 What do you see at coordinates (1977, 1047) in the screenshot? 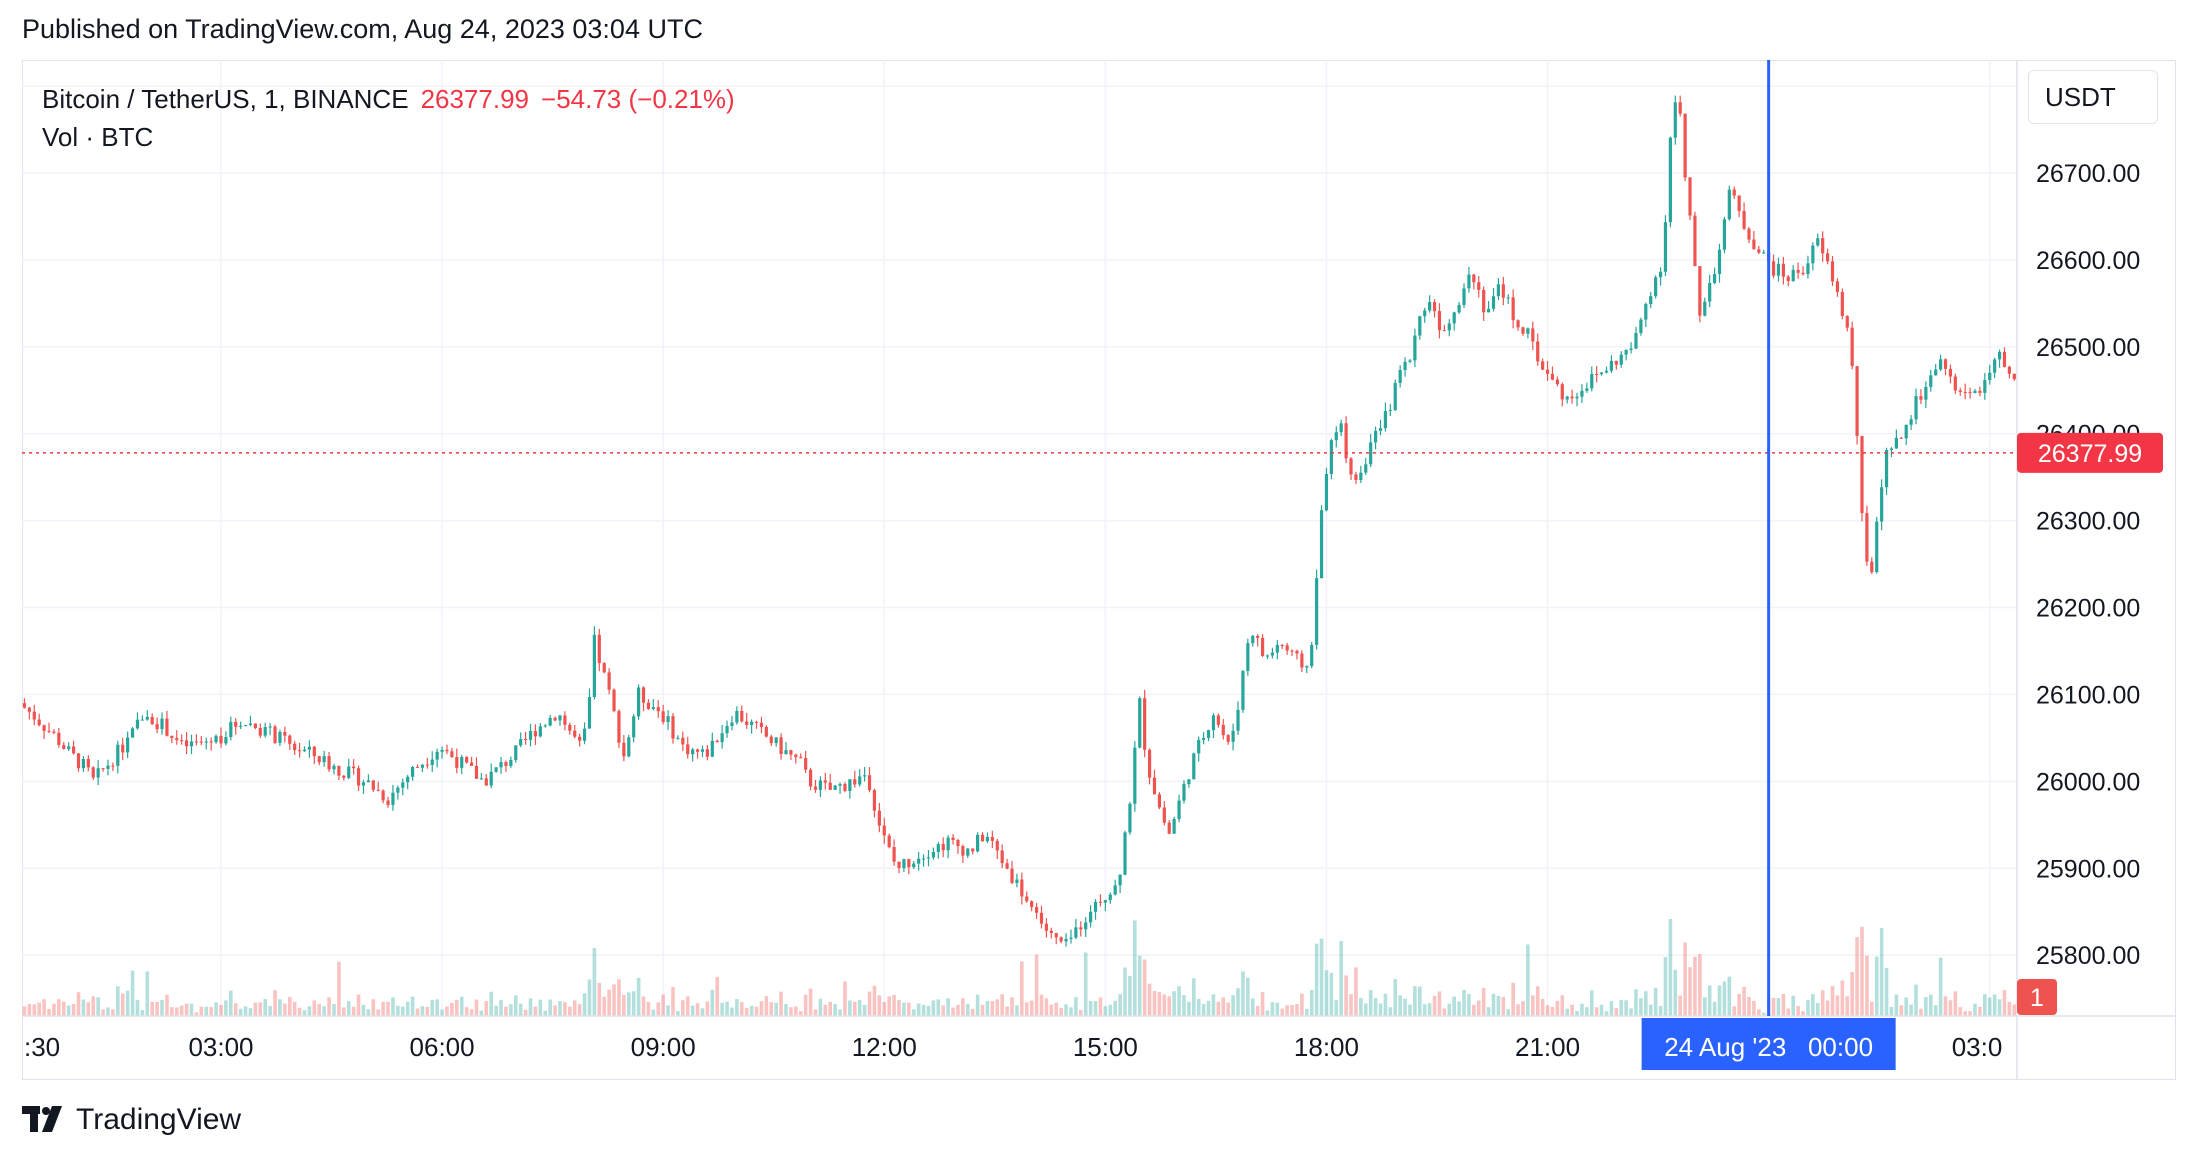
I see `time-tick-label: 03:0` at bounding box center [1977, 1047].